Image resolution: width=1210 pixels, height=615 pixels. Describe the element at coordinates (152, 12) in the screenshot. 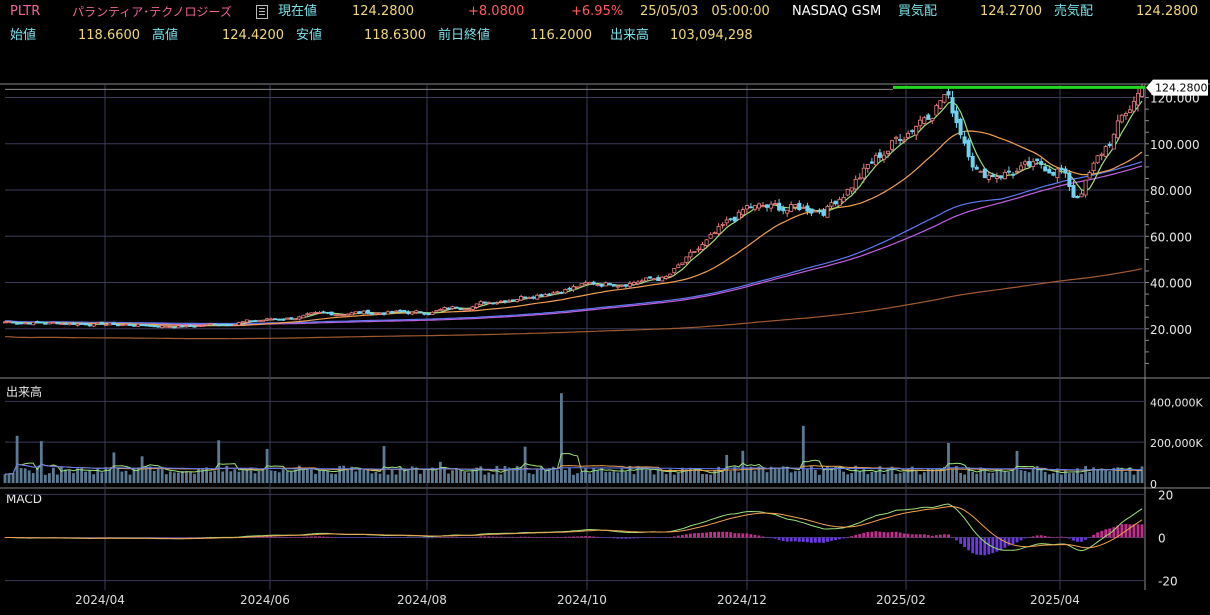

I see `company-name: パランティア･テクノロジーズ` at that location.